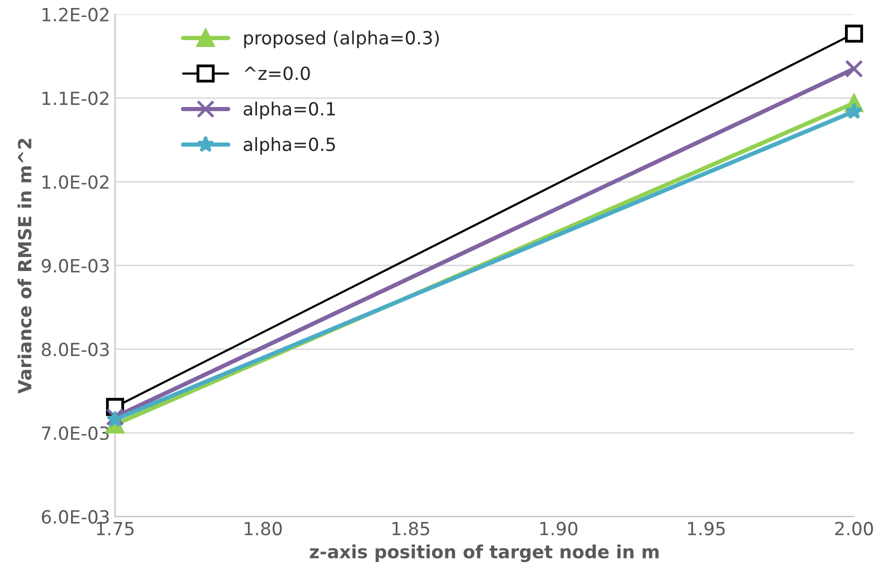 Image resolution: width=885 pixels, height=574 pixels. What do you see at coordinates (75, 433) in the screenshot?
I see `y-tick-label: 7.0E-03` at bounding box center [75, 433].